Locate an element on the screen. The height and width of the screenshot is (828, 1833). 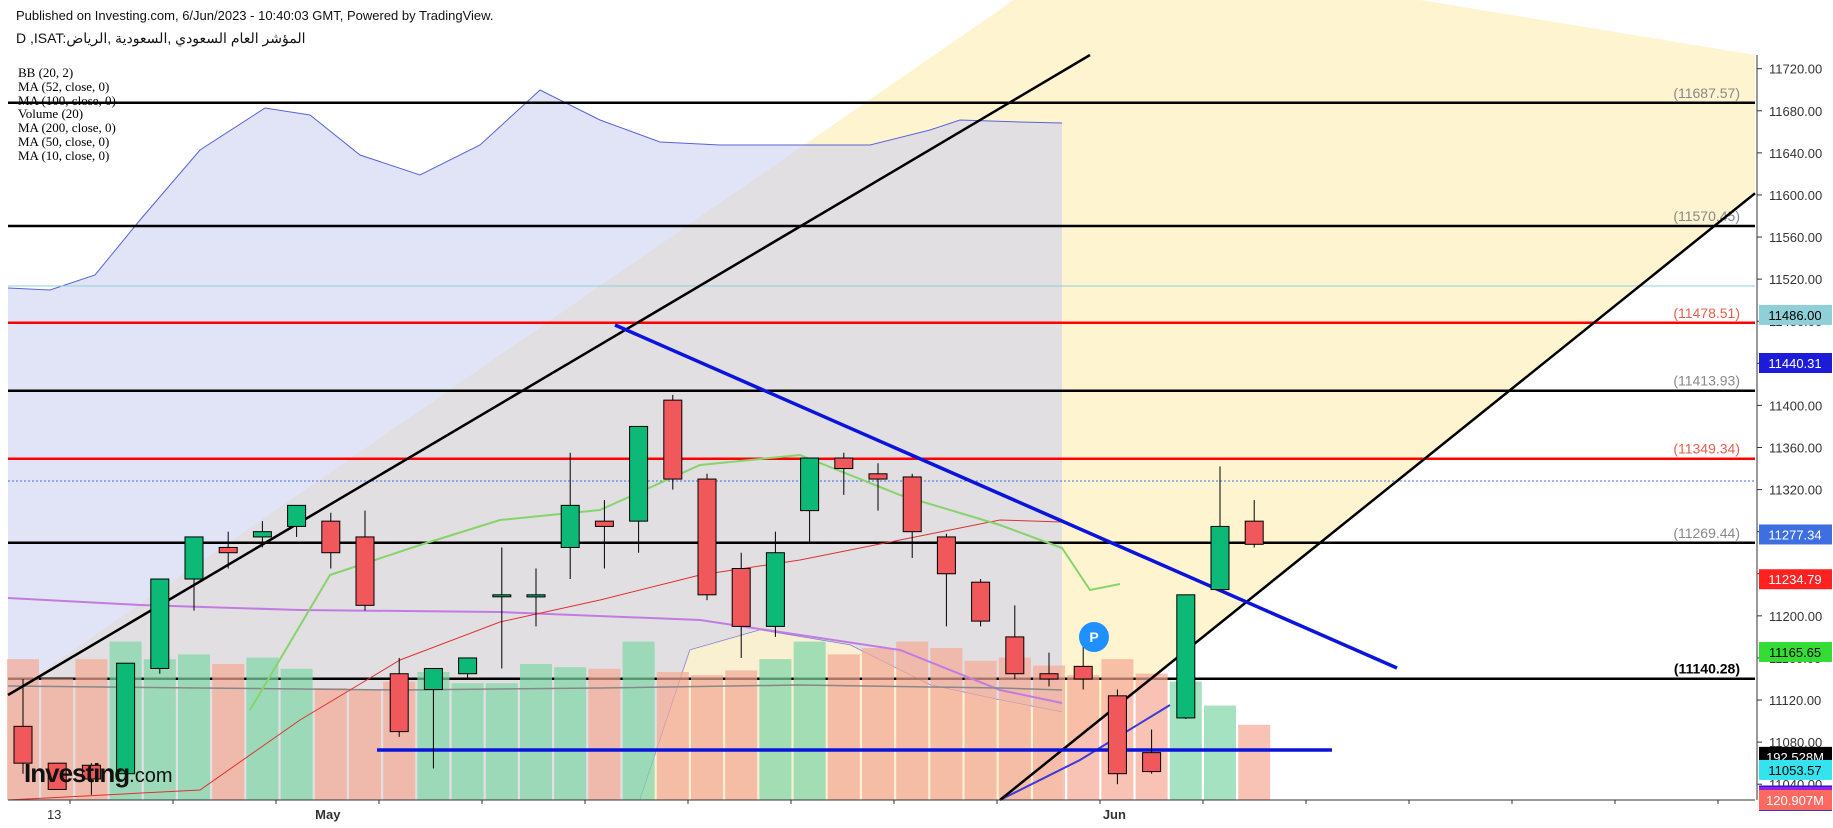
time-label: May is located at coordinates (328, 814).